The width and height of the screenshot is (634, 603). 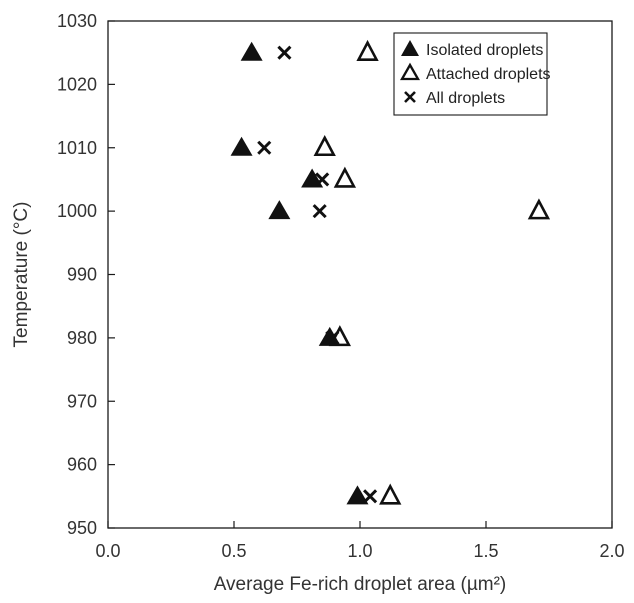 What do you see at coordinates (77, 21) in the screenshot?
I see `y-tick-label: 1030` at bounding box center [77, 21].